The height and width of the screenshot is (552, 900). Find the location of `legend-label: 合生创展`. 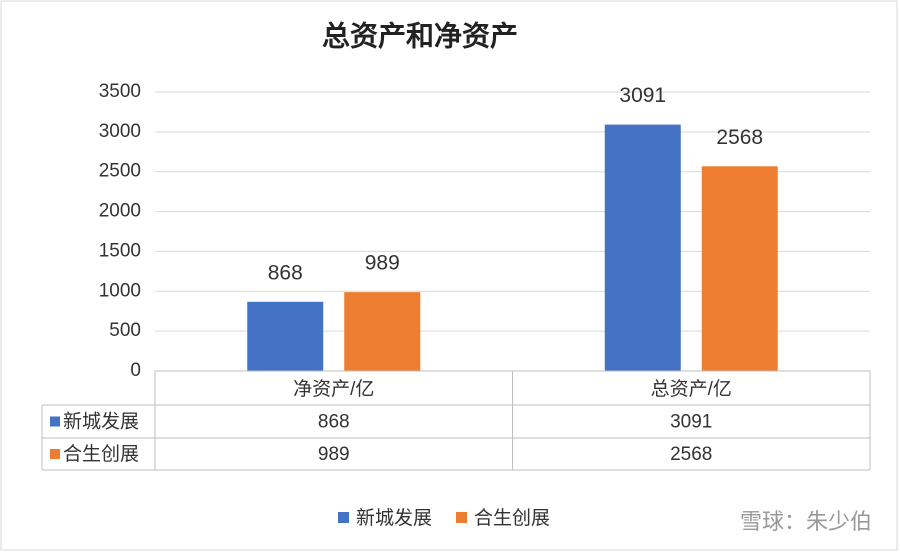

legend-label: 合生创展 is located at coordinates (512, 518).